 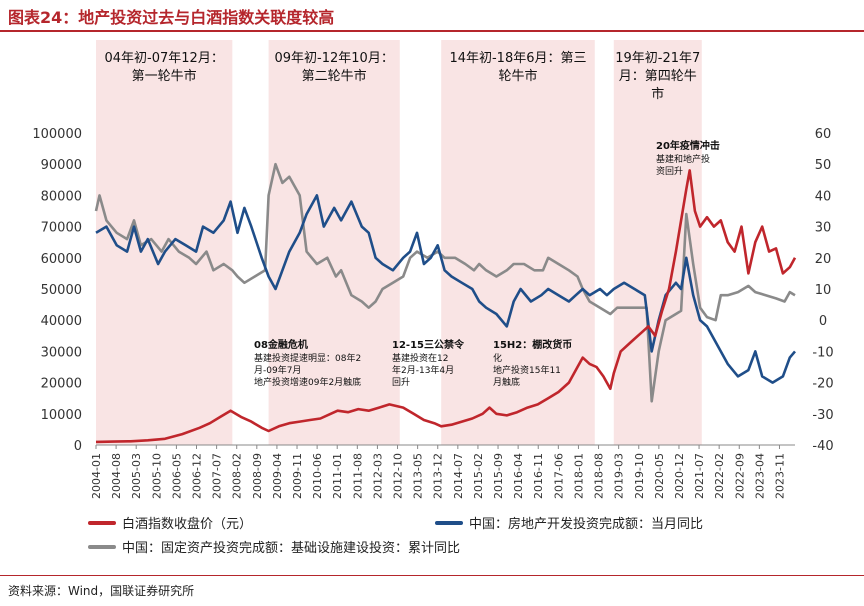 What do you see at coordinates (164, 58) in the screenshot?
I see `band-label: 04年初-07年12月：` at bounding box center [164, 58].